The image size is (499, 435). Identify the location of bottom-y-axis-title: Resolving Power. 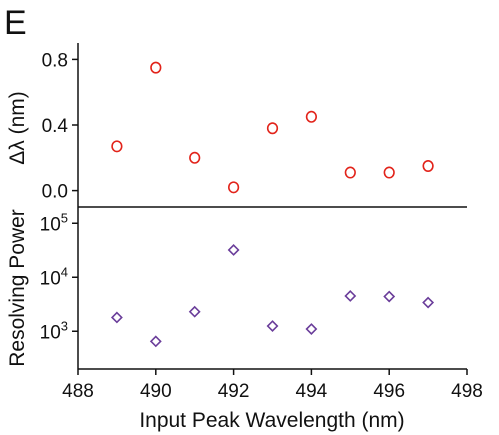
(17, 288).